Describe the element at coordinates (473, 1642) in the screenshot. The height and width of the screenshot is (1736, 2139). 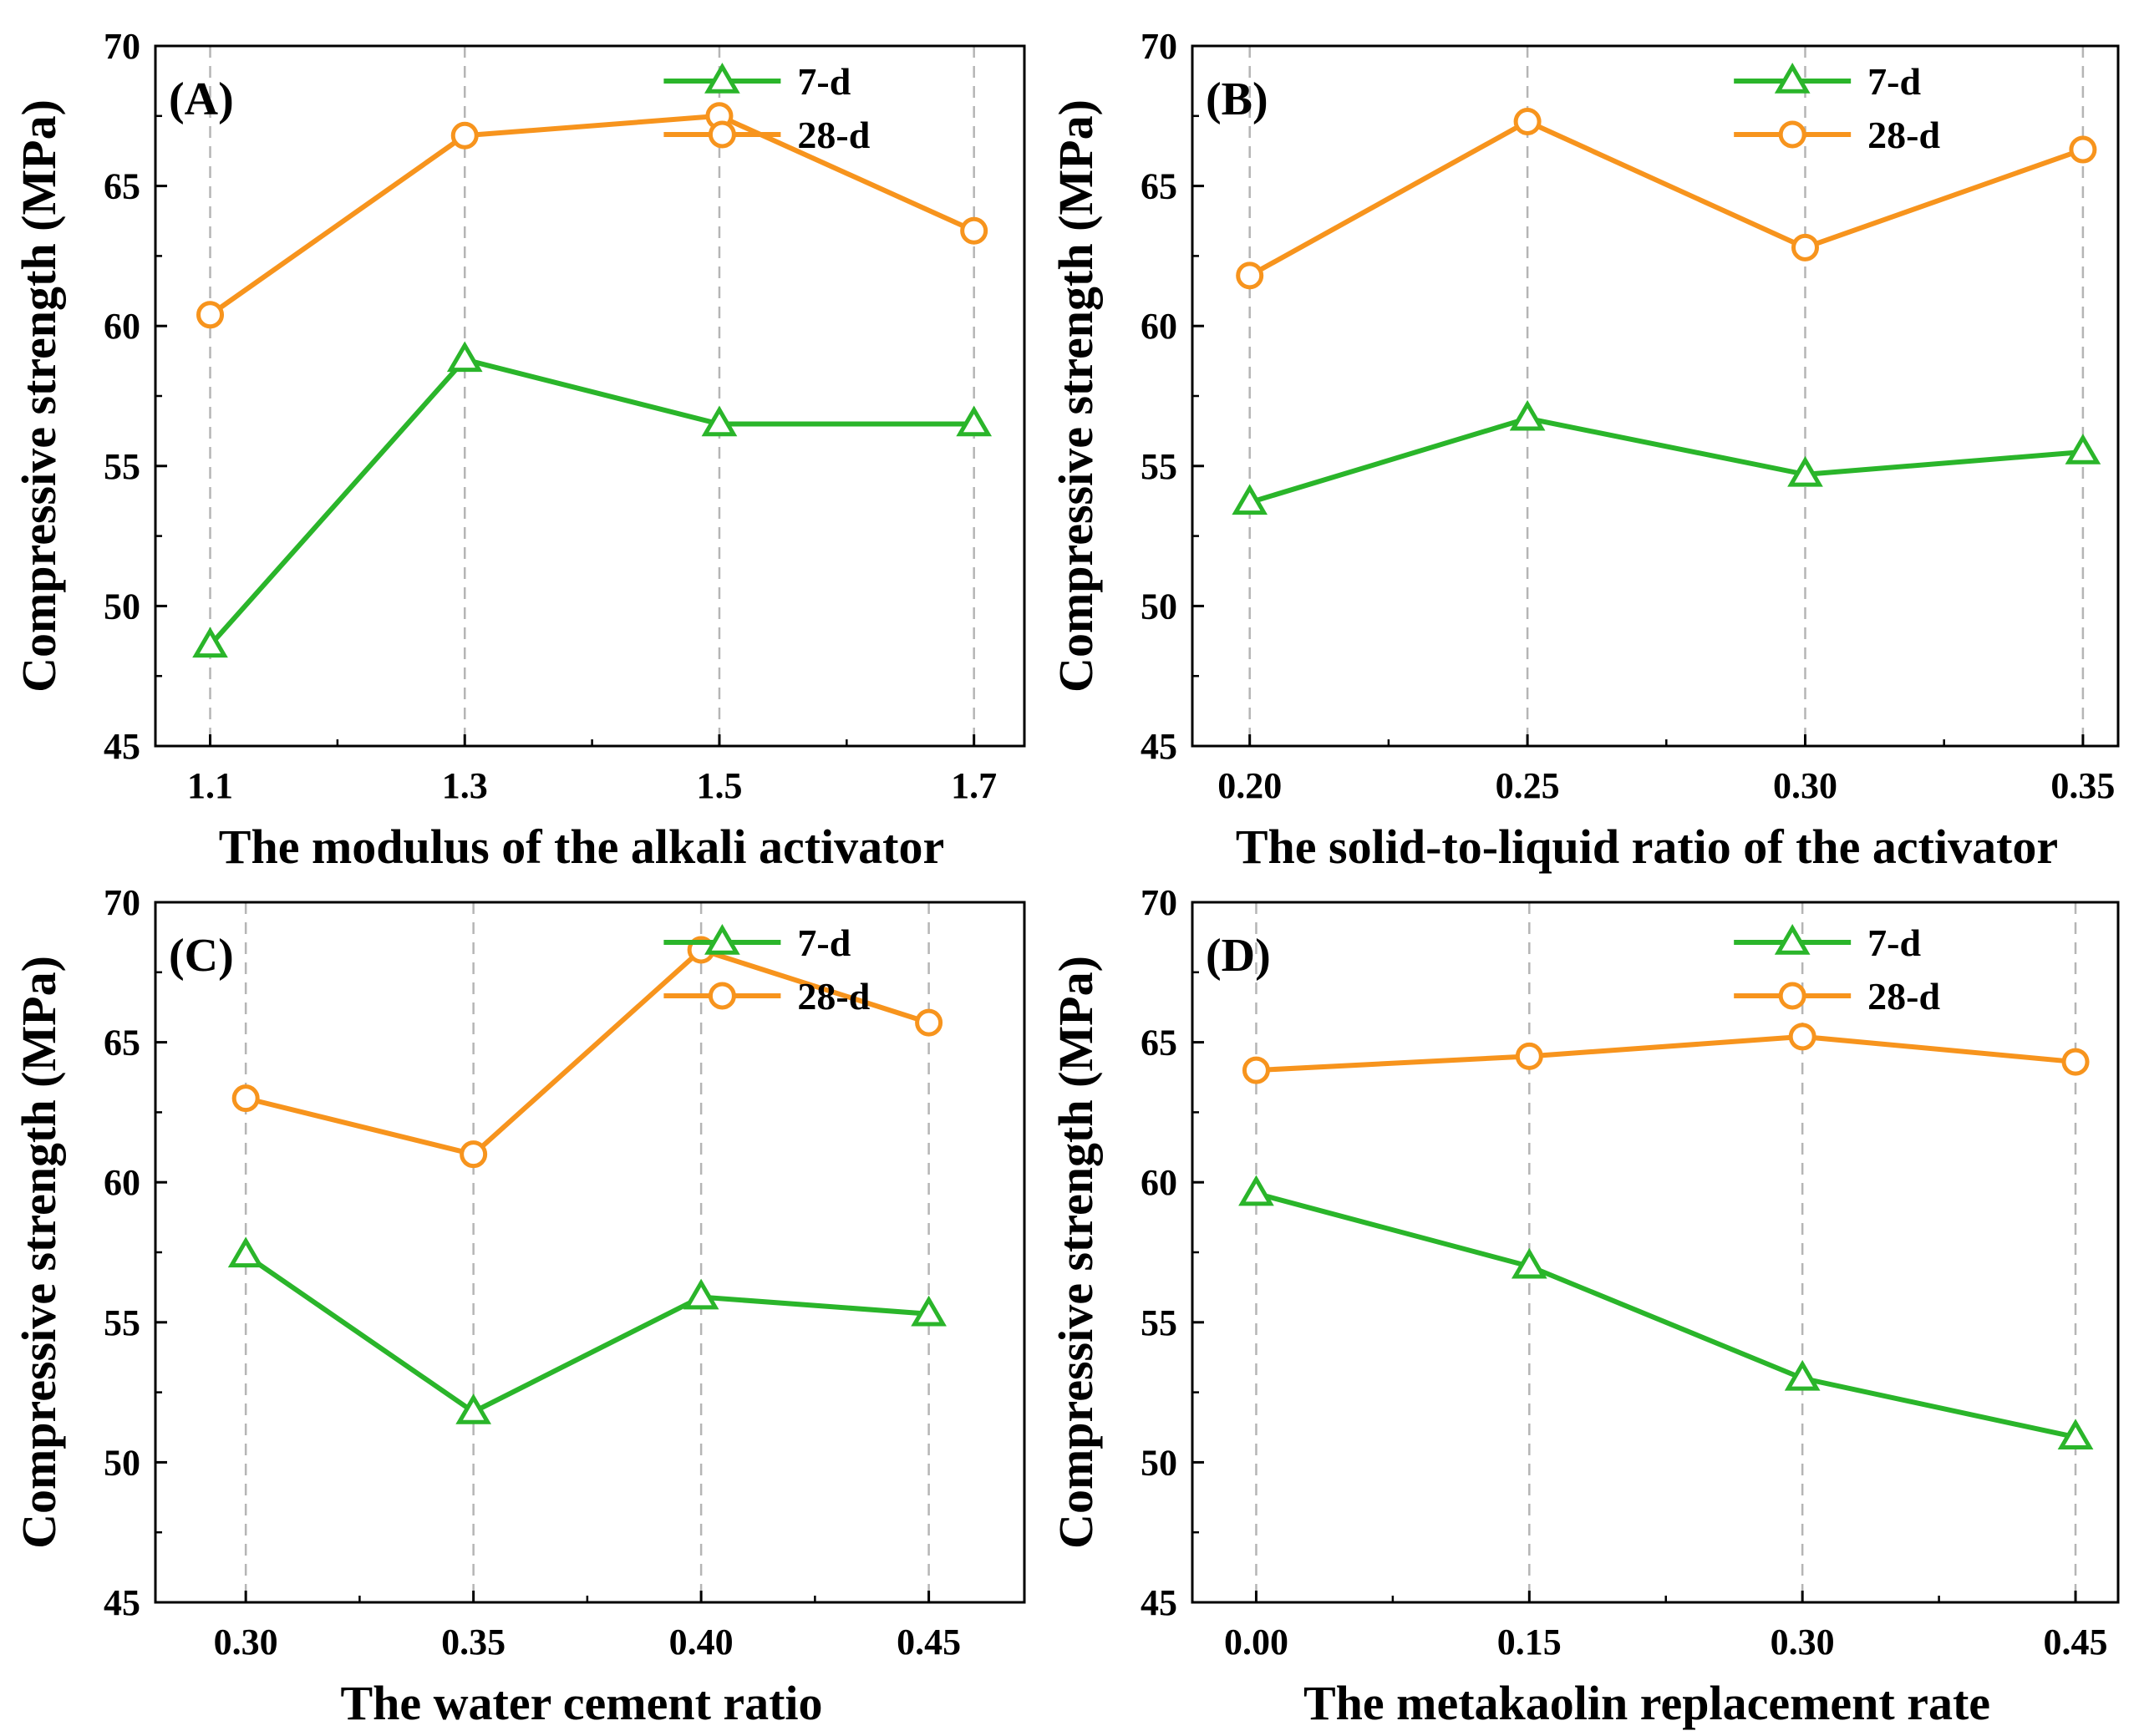
I see `x-tick-label: 0.35` at that location.